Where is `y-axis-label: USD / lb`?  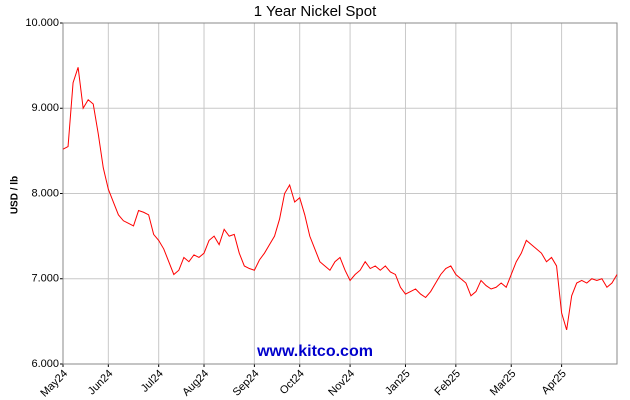 y-axis-label: USD / lb is located at coordinates (15, 195).